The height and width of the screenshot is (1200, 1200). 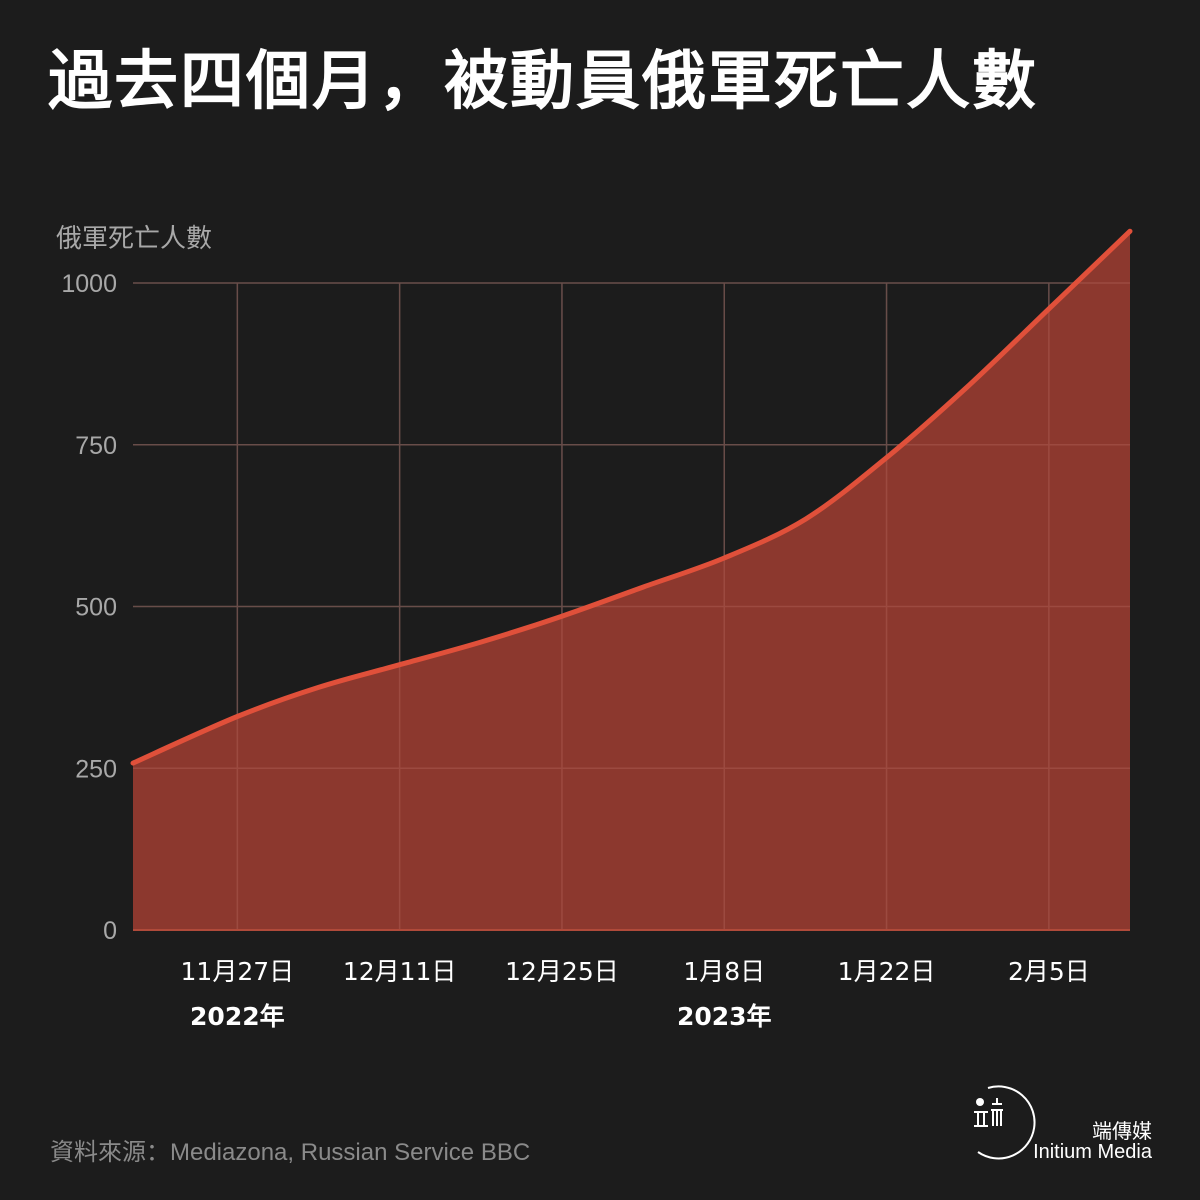 What do you see at coordinates (724, 971) in the screenshot?
I see `x-tick-label: 1月8日` at bounding box center [724, 971].